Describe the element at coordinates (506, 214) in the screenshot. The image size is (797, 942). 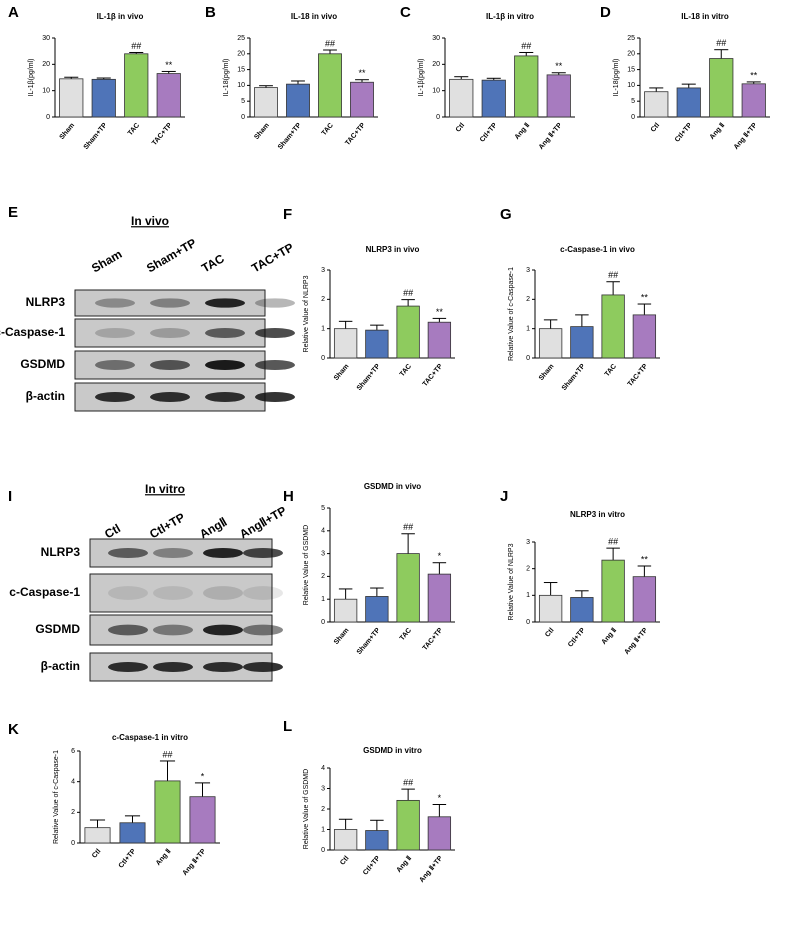
I see `panel-letter: G` at that location.